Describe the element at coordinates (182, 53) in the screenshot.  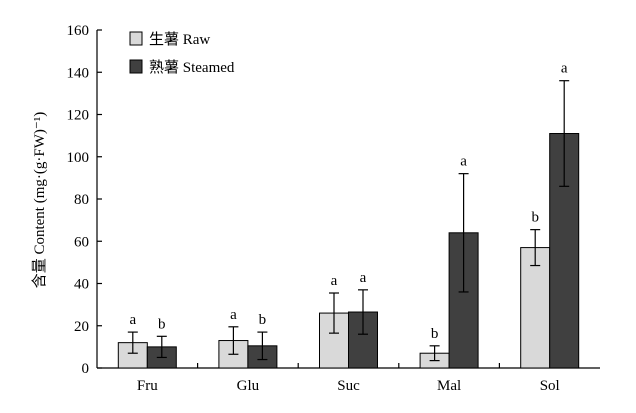
I see `legend: 生薯 Raw 熟薯 Steamed` at that location.